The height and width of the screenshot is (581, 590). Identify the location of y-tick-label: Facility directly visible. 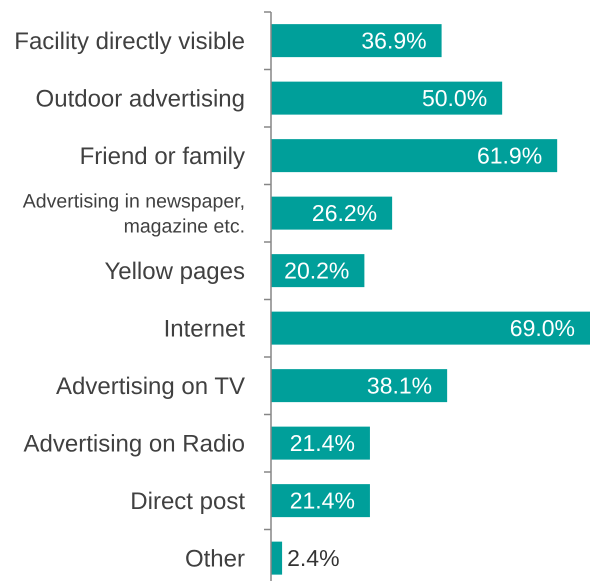
(129, 42).